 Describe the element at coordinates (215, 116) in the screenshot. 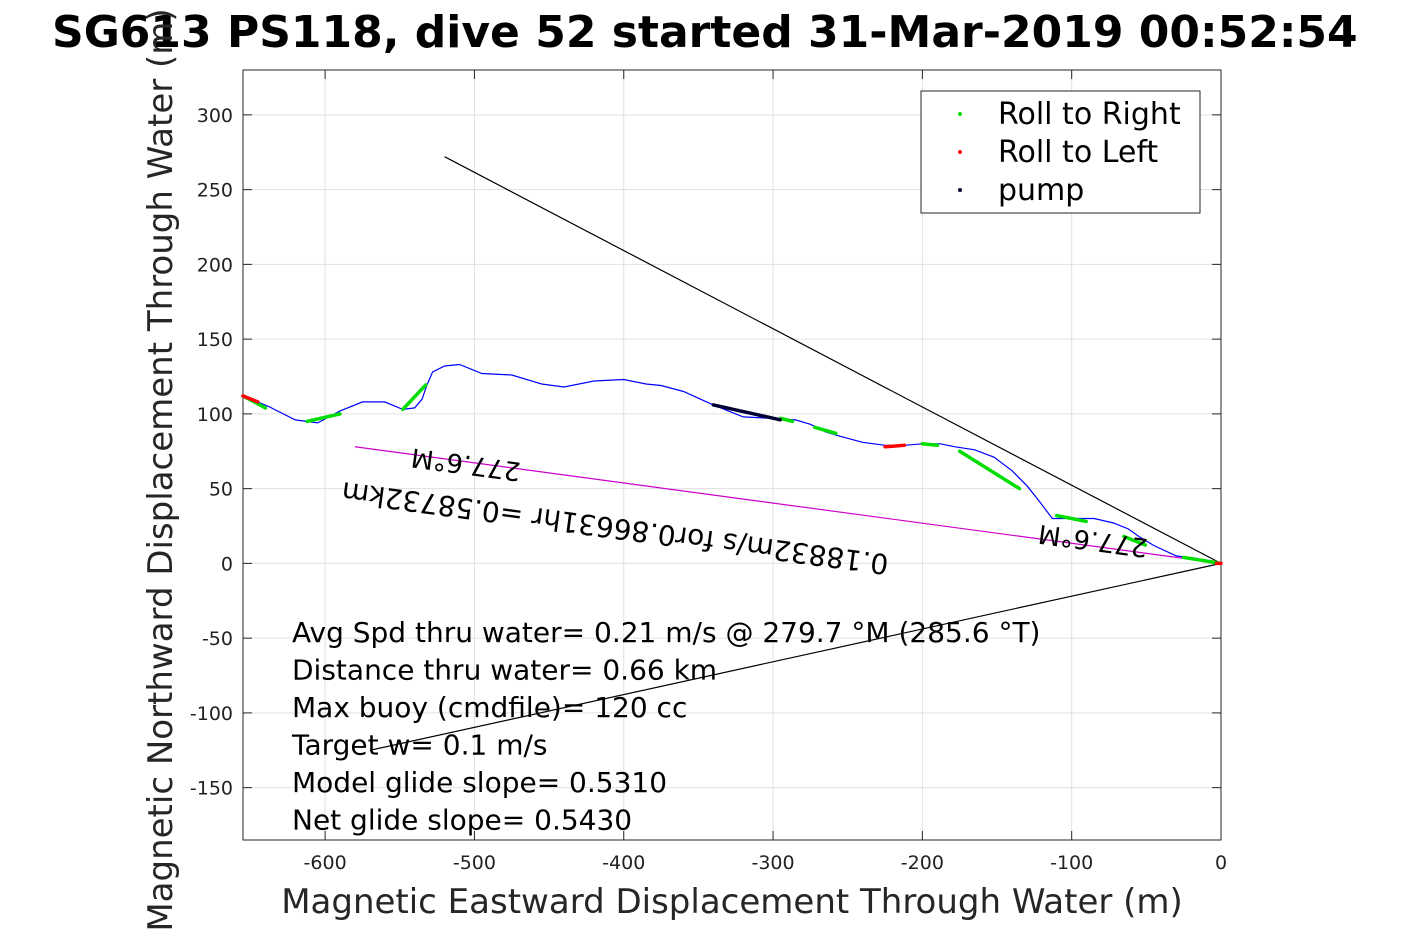

I see `y-tick-label: 300` at that location.